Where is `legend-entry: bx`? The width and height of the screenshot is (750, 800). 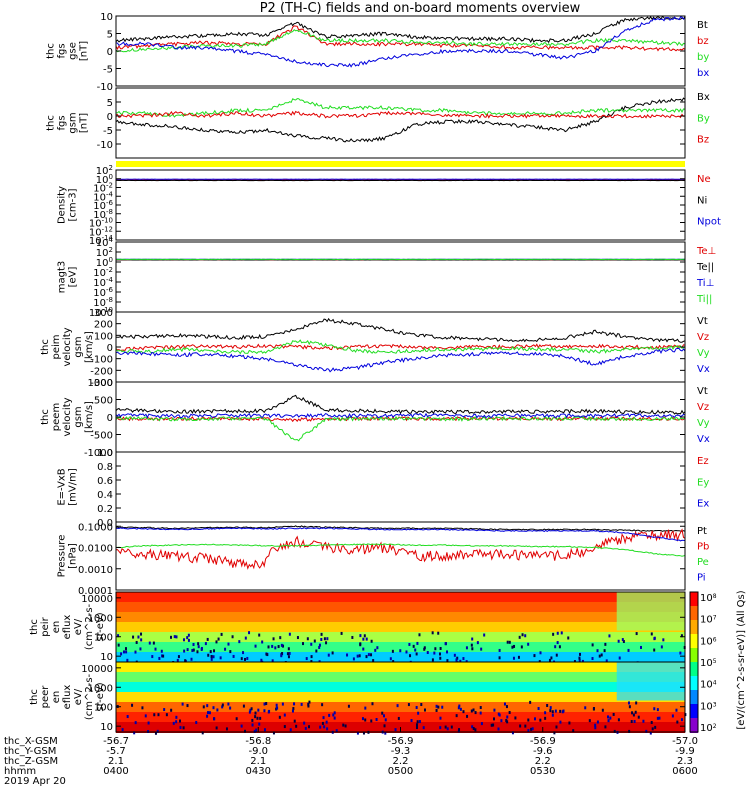
legend-entry: bx is located at coordinates (703, 73).